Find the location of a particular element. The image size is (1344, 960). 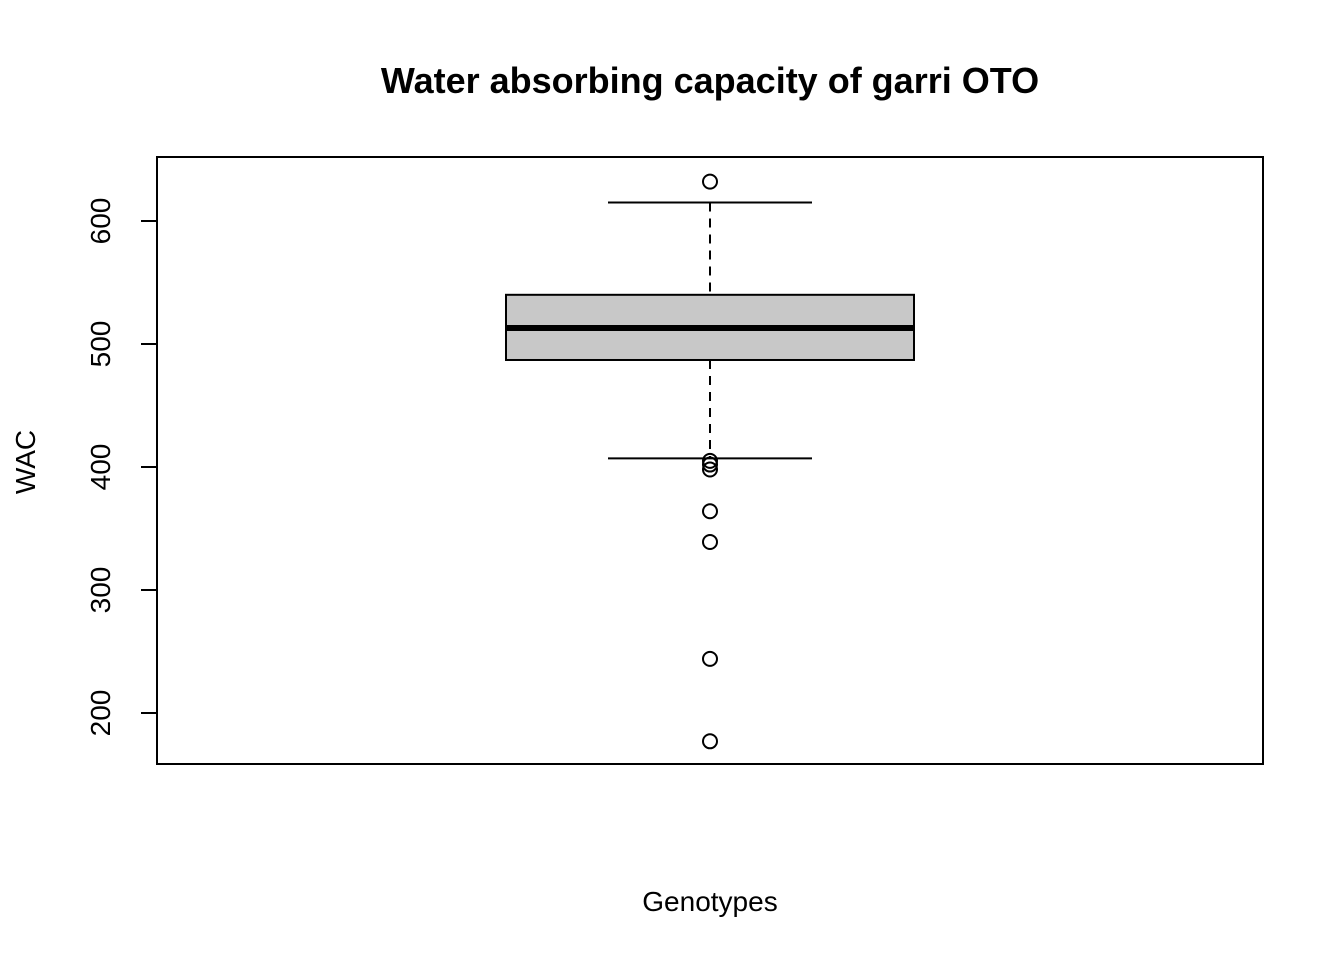

x-axis-label: Genotypes is located at coordinates (709, 901).